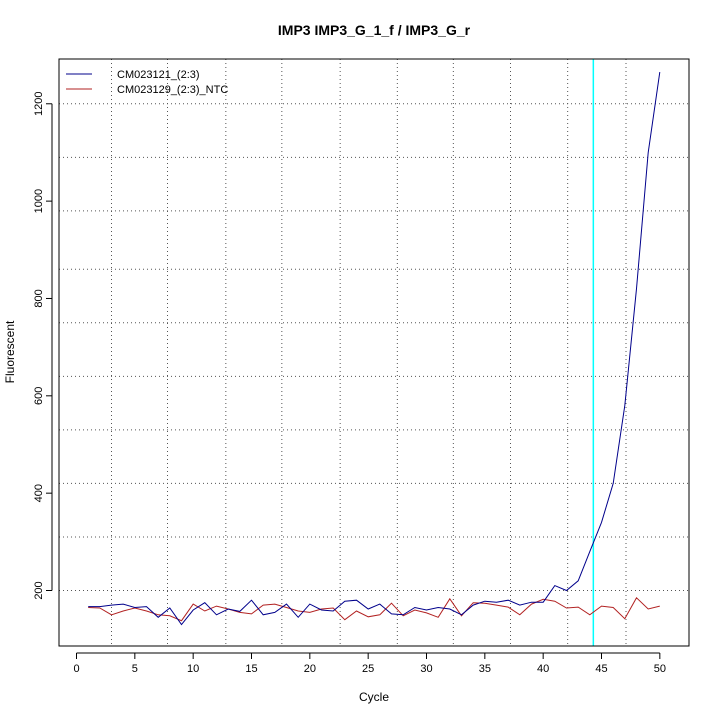 Image resolution: width=720 pixels, height=720 pixels. I want to click on x-tick-label: 15, so click(251, 669).